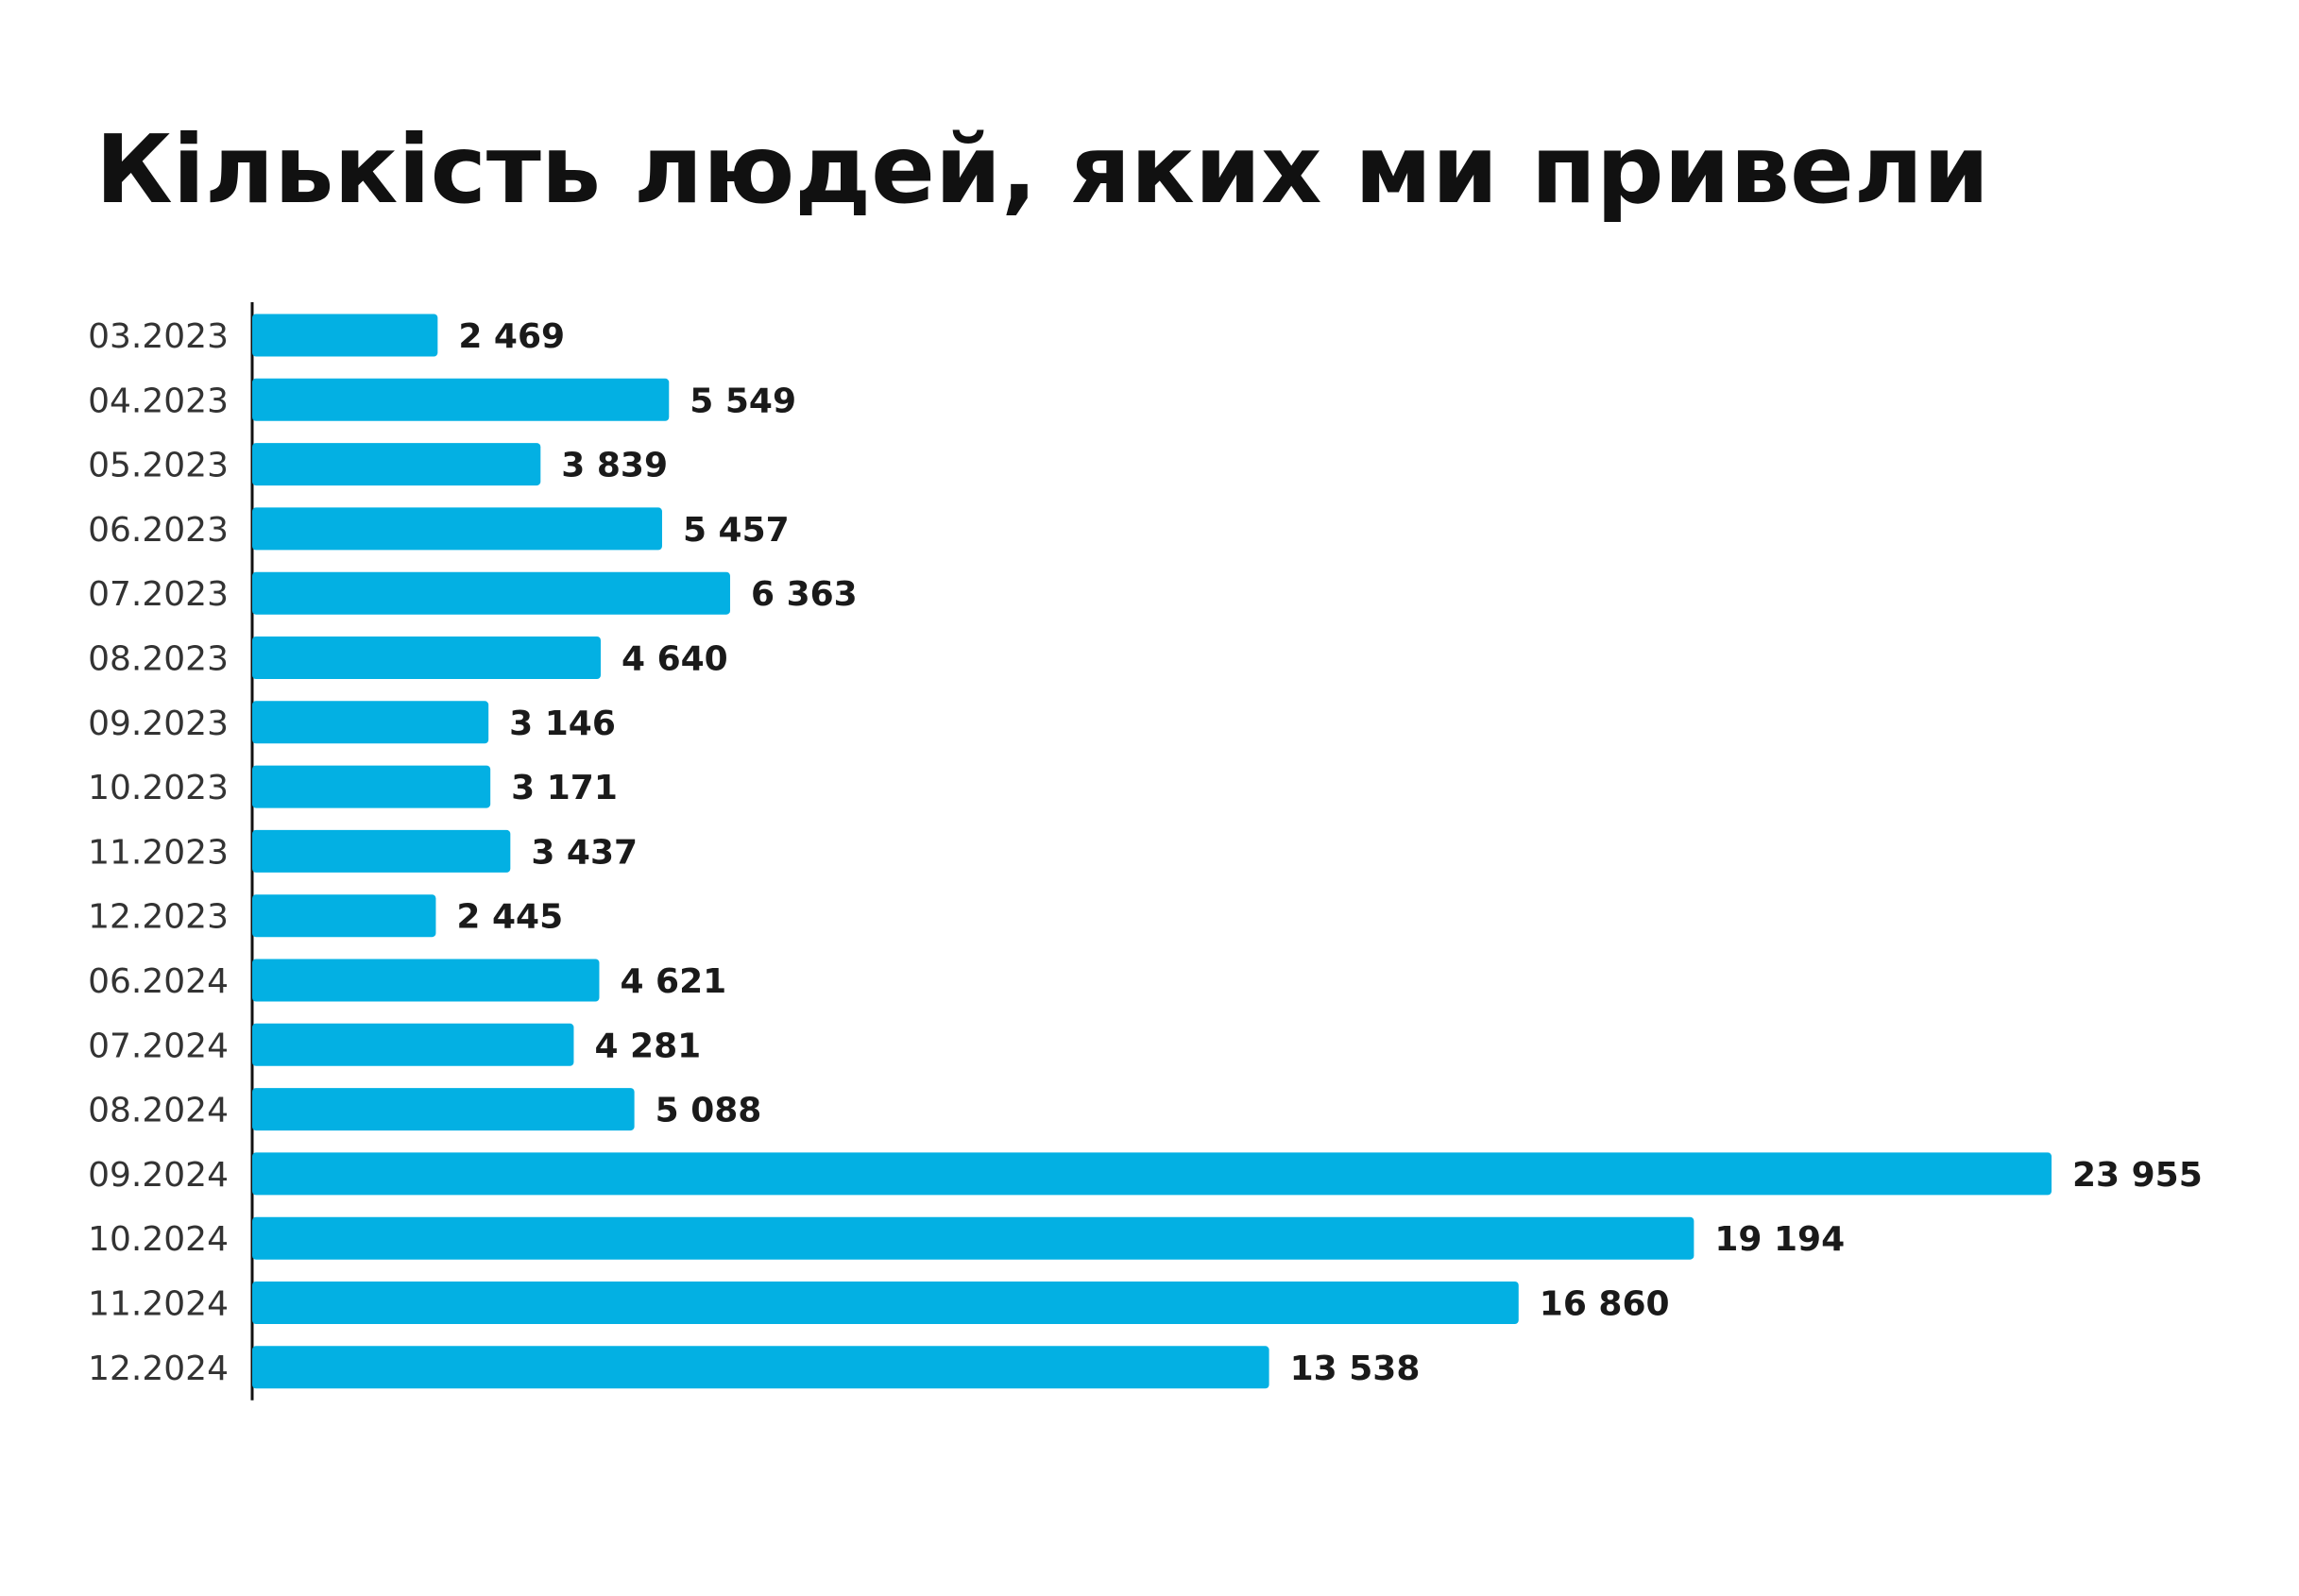 The width and height of the screenshot is (2299, 1596). I want to click on category-label: 08.2023, so click(158, 659).